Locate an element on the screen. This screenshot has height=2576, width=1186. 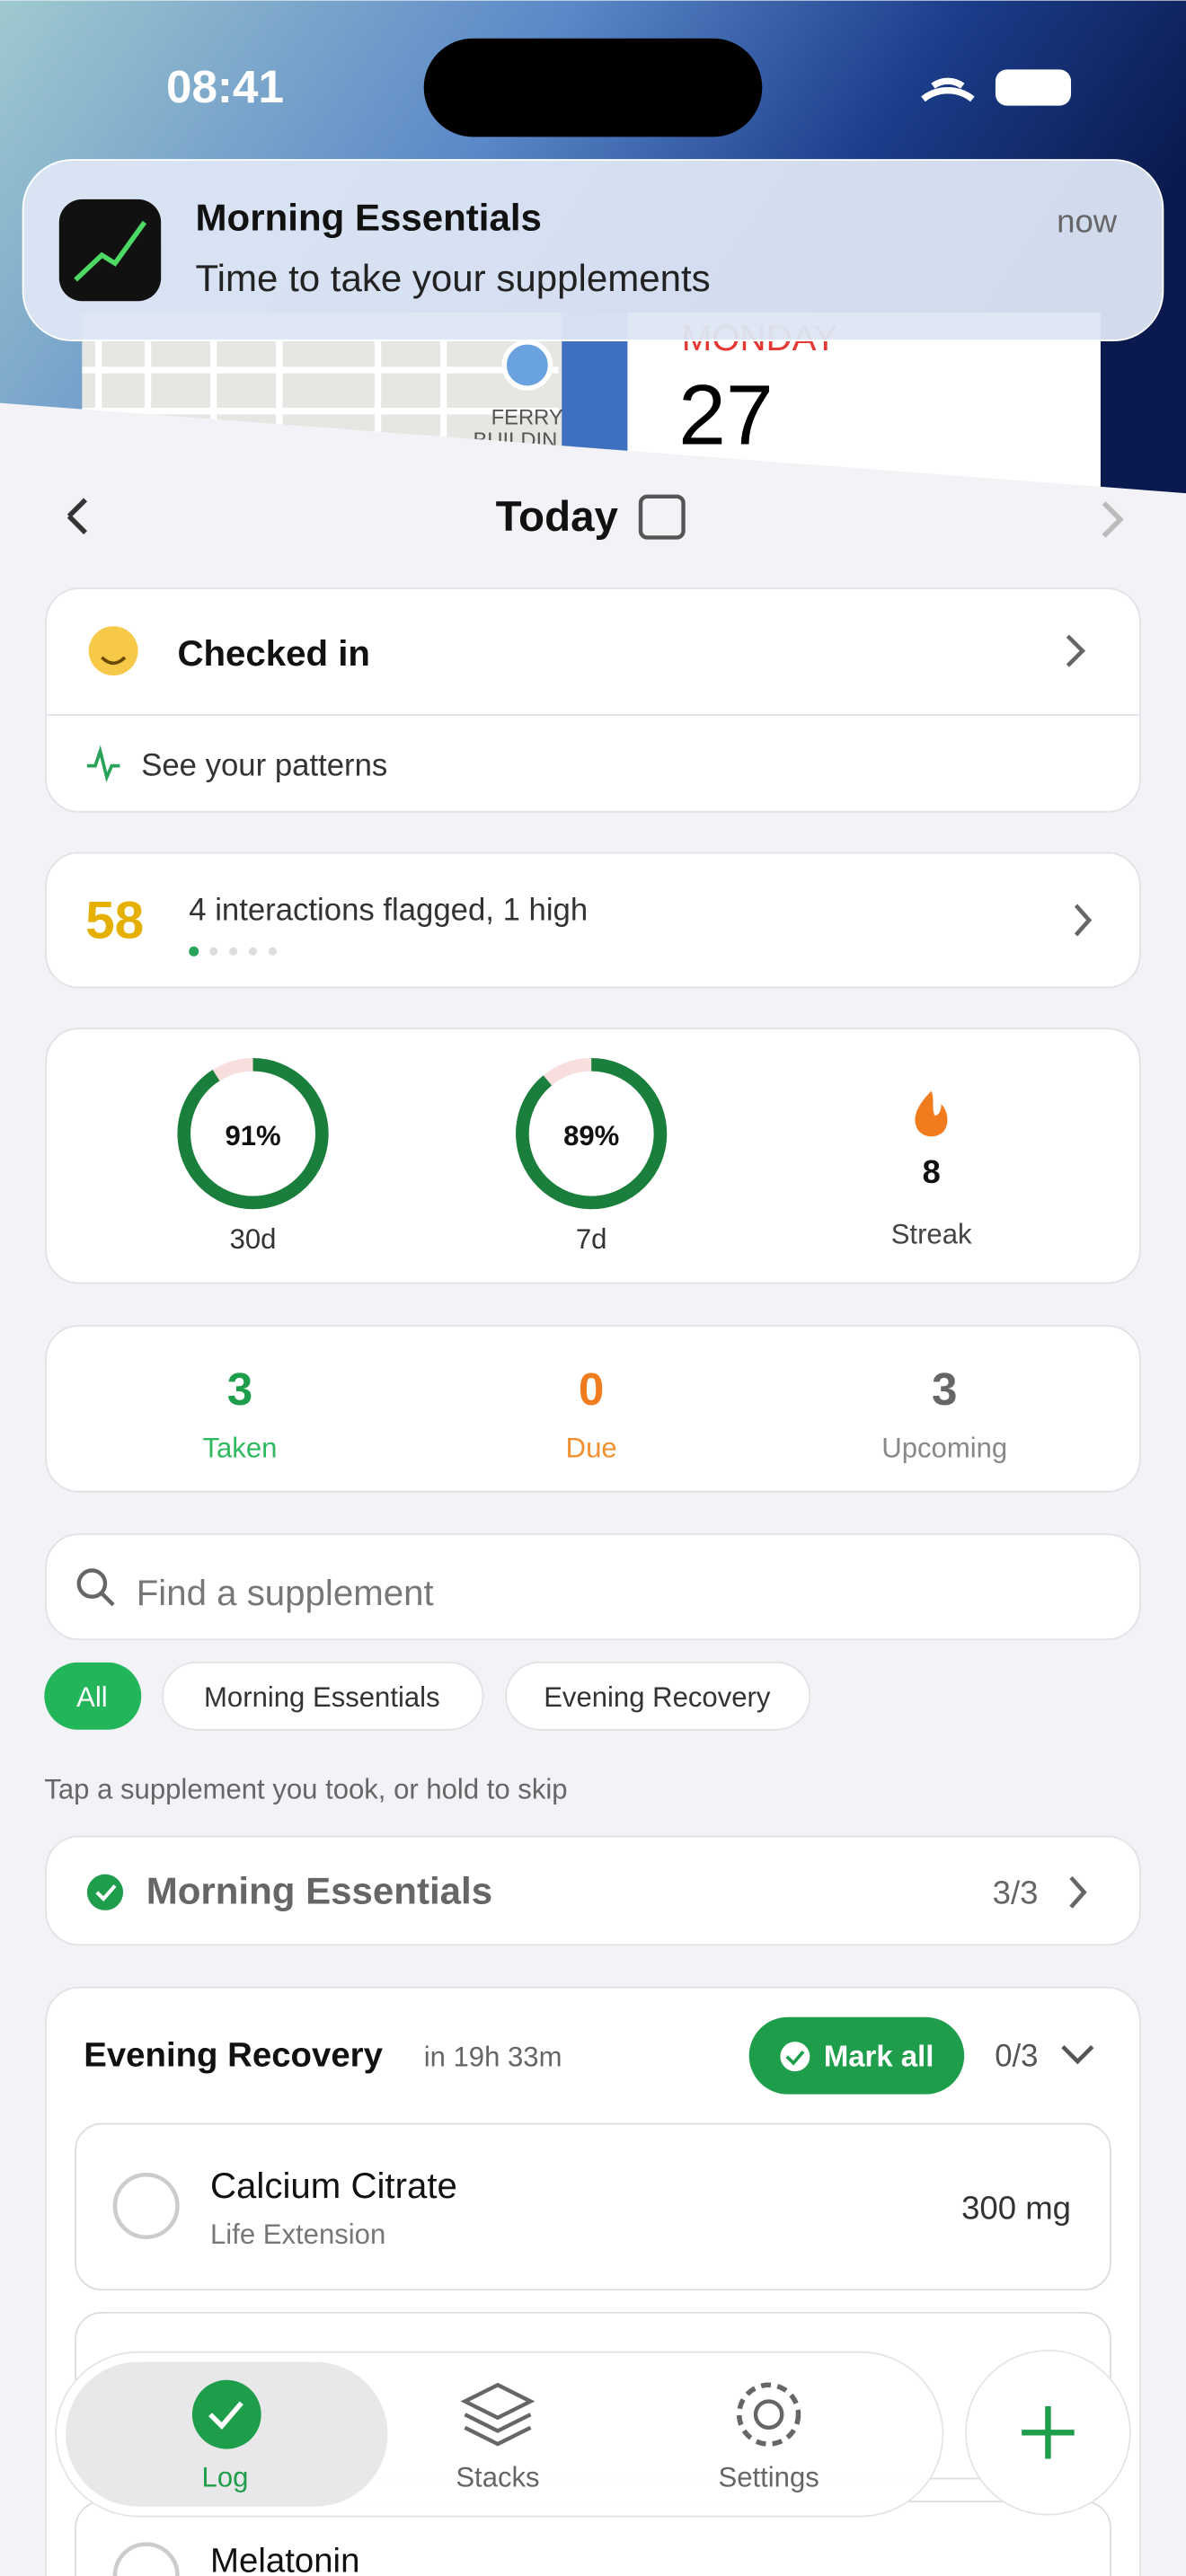
tab-label: Log is located at coordinates (225, 2477).